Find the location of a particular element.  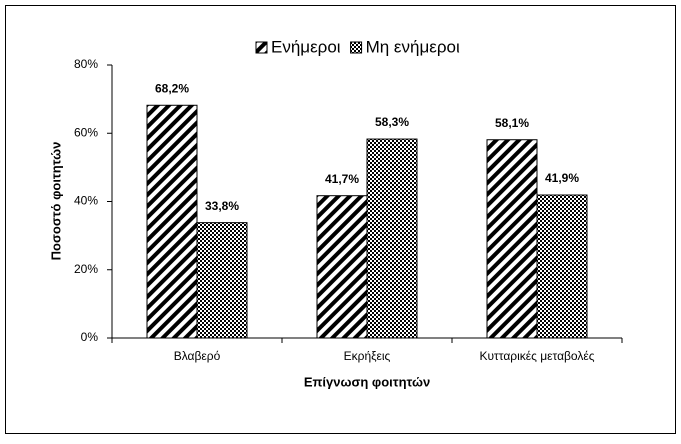

y-axis-label: Ποσοστό φοιτητών is located at coordinates (55, 201).